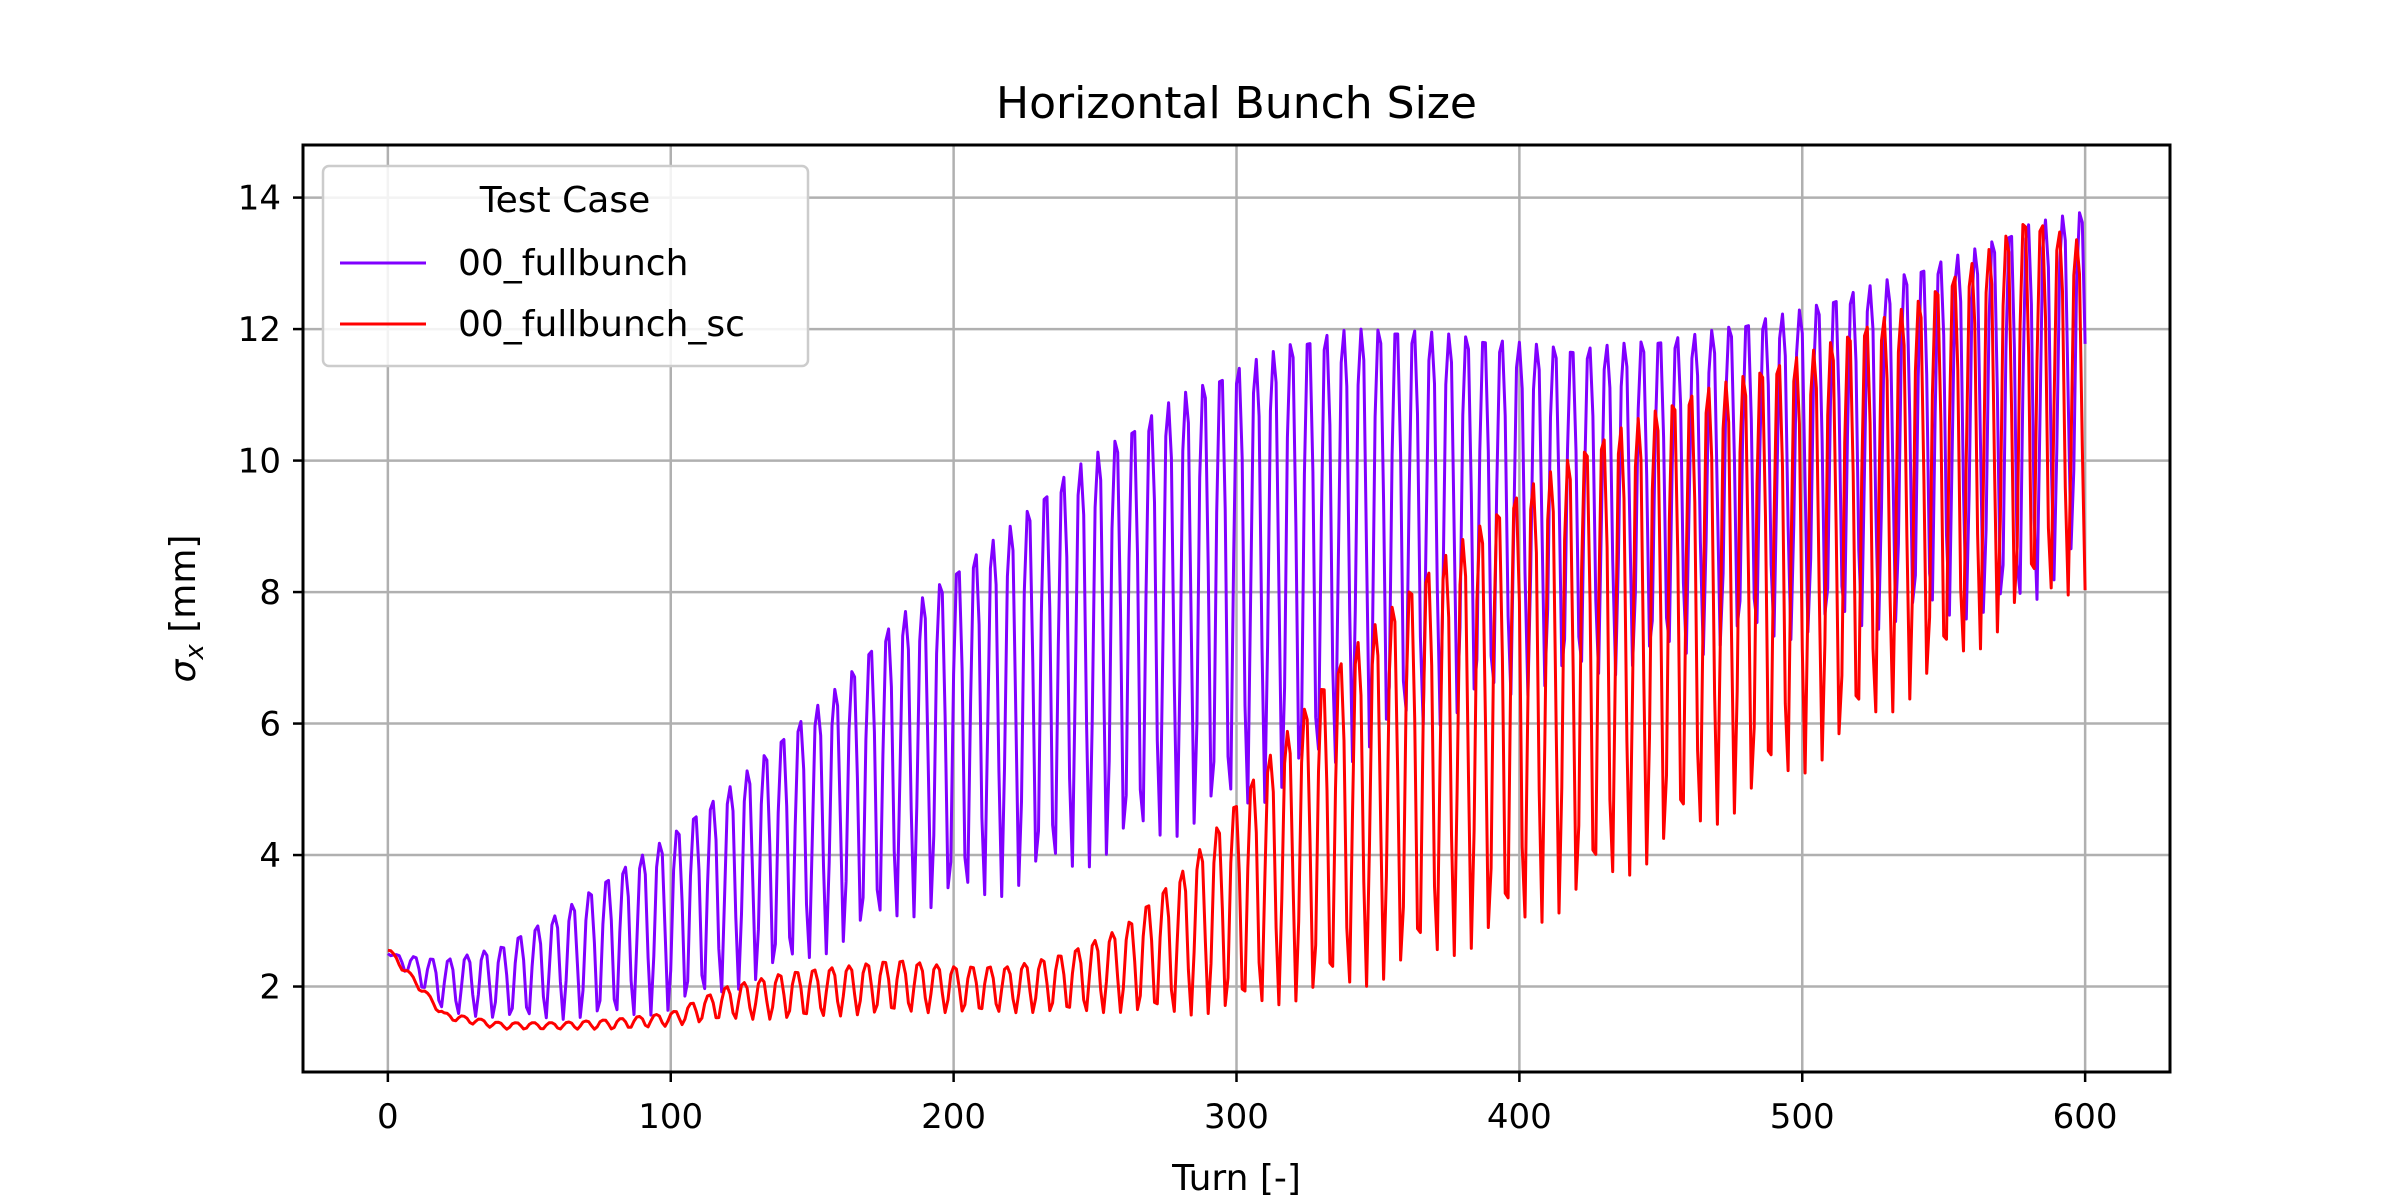 The image size is (2400, 1200). I want to click on legend-title: Test Case, so click(564, 200).